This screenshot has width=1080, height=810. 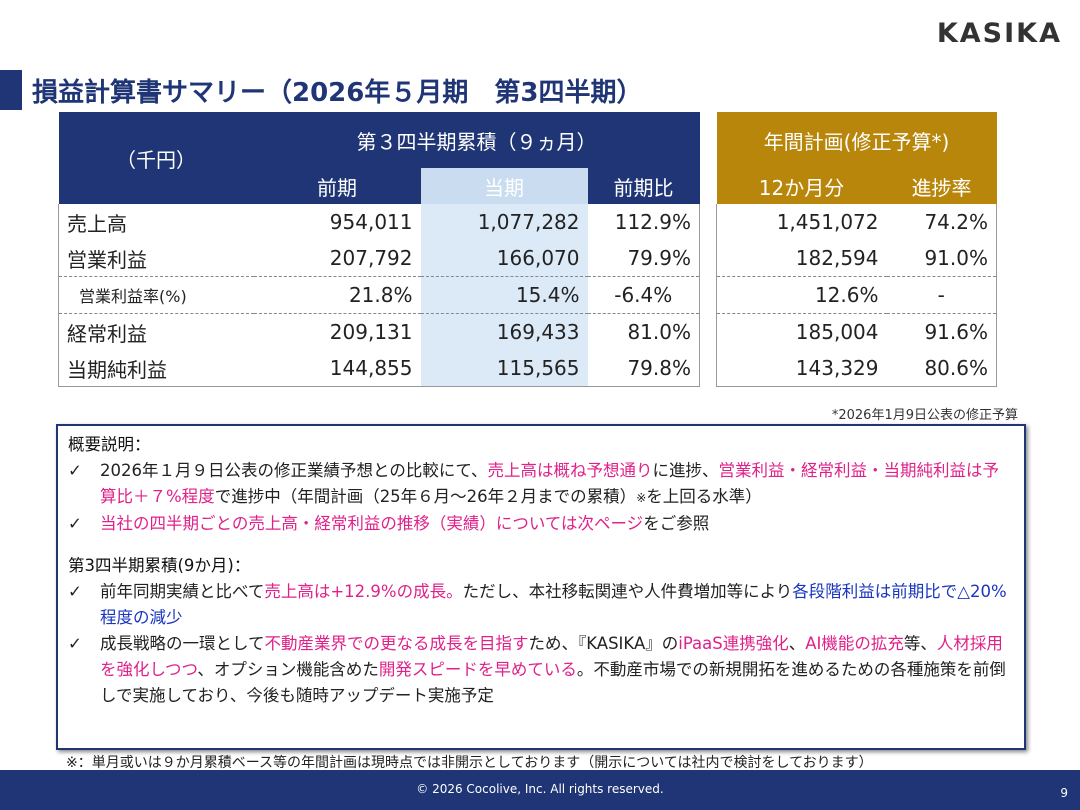 I want to click on prev-value: 21.8%, so click(x=337, y=295).